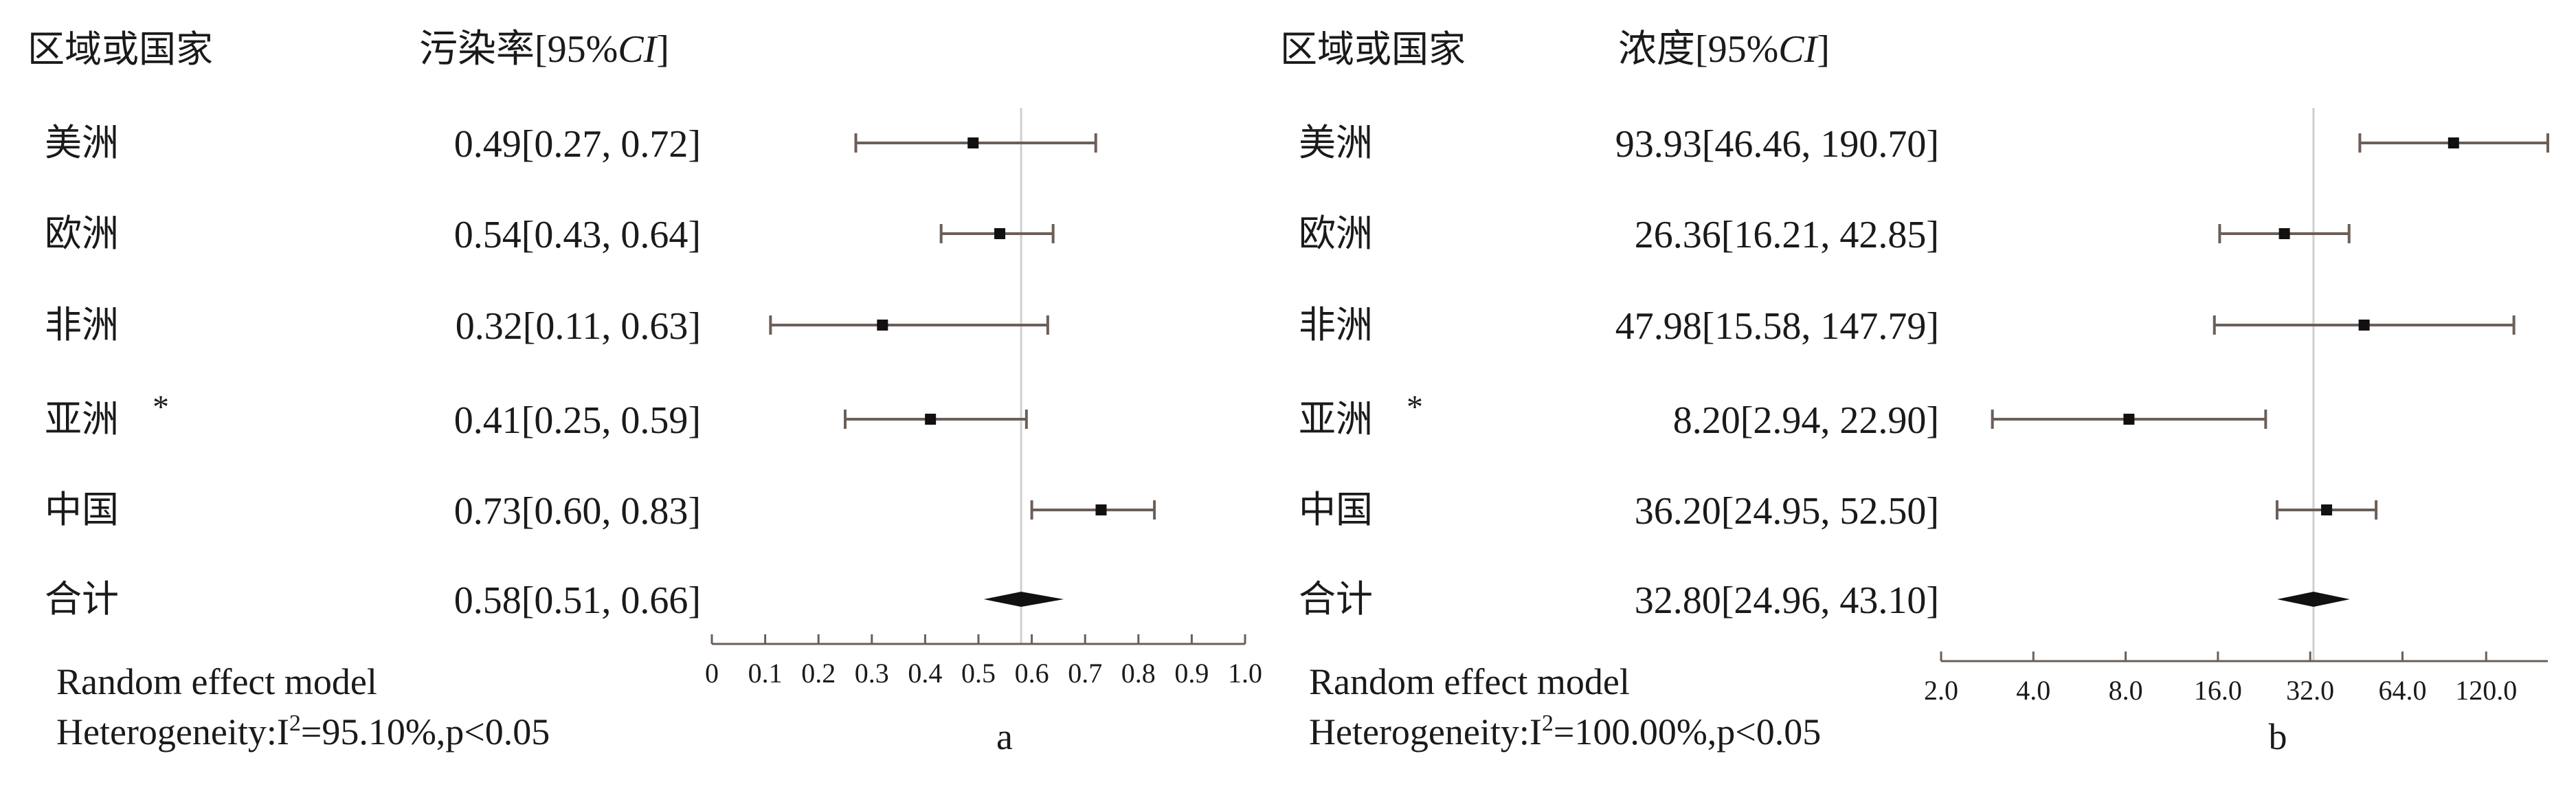 The height and width of the screenshot is (791, 2576). I want to click on x-tick-label: 64.0, so click(2402, 691).